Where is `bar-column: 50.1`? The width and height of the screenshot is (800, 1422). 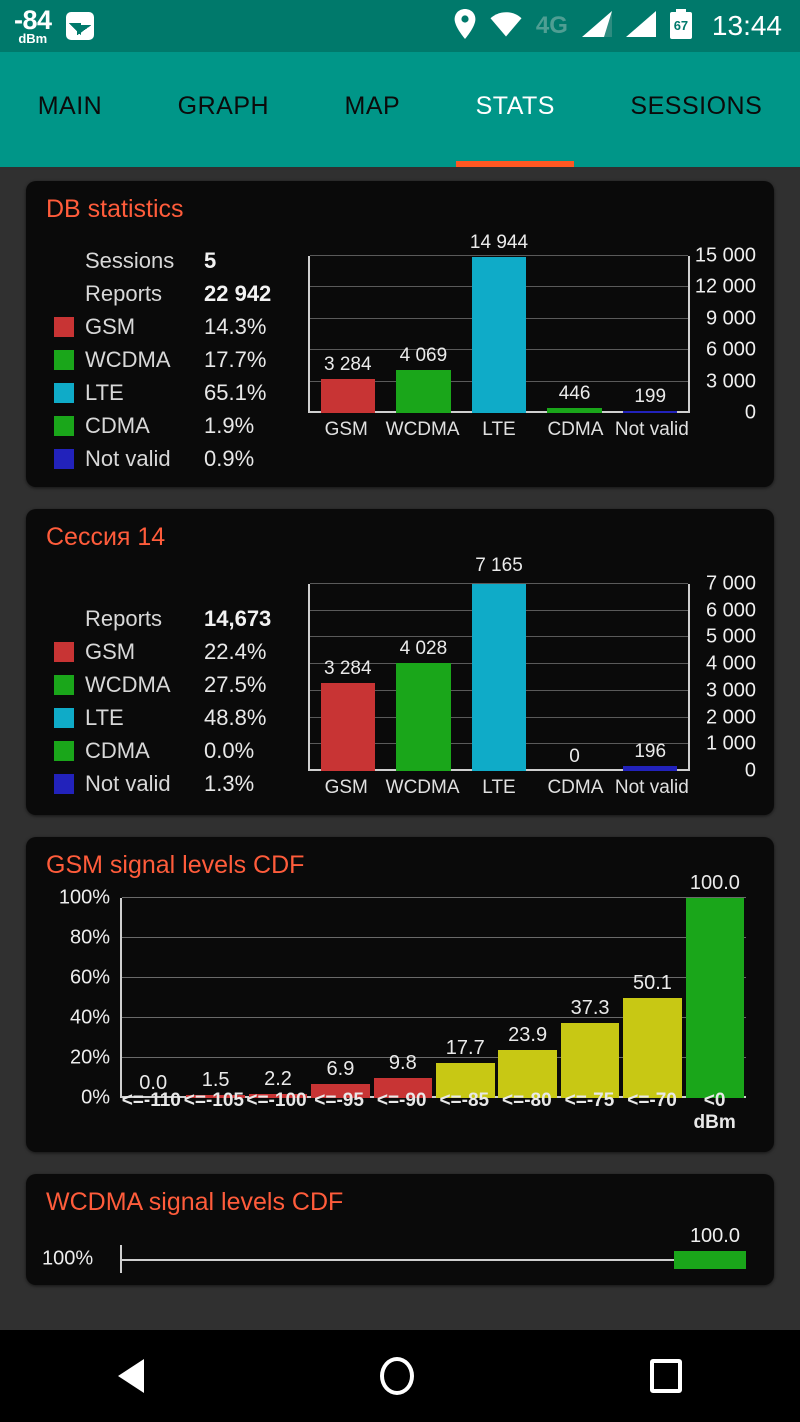
bar-column: 50.1 is located at coordinates (652, 998).